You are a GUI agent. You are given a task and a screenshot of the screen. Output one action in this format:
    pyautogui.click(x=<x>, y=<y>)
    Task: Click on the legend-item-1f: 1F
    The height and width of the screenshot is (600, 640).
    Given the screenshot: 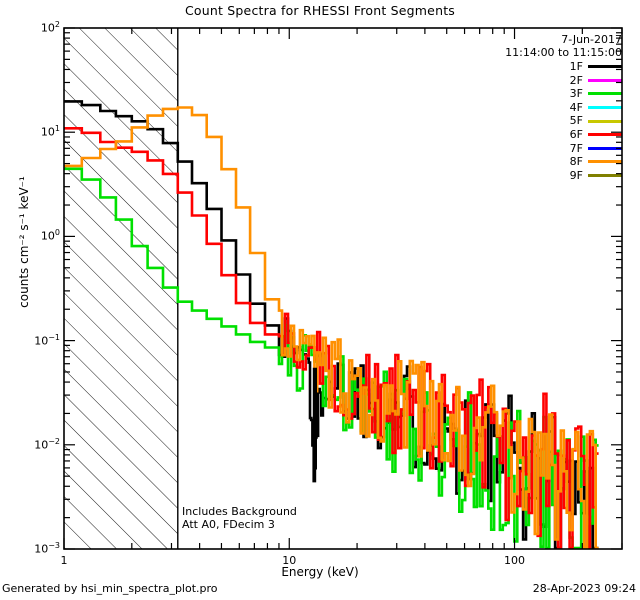 What is the action you would take?
    pyautogui.click(x=596, y=67)
    